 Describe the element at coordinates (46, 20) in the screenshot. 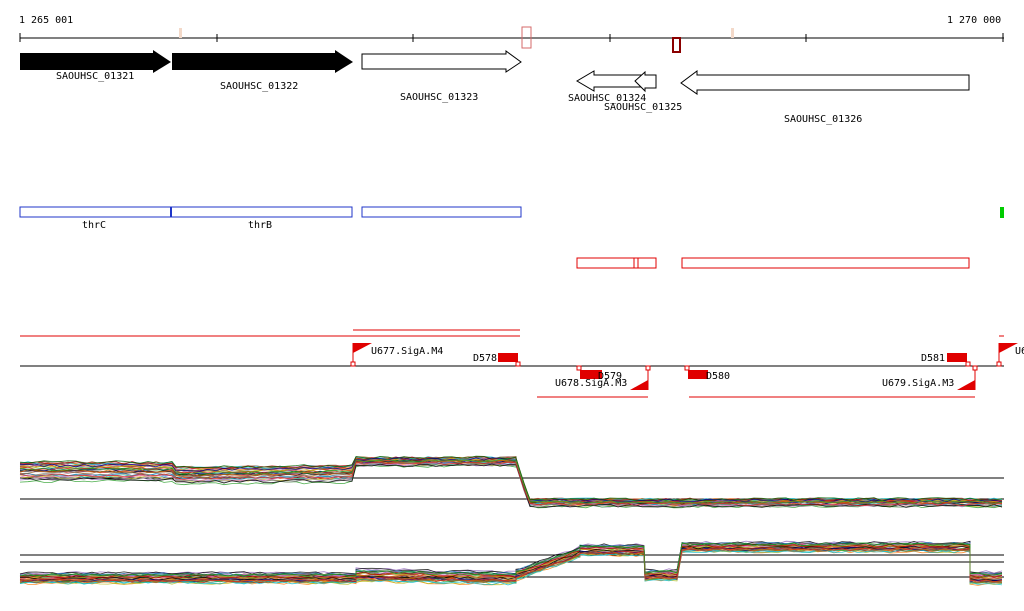

I see `ruler-start-label: 1 265 001` at that location.